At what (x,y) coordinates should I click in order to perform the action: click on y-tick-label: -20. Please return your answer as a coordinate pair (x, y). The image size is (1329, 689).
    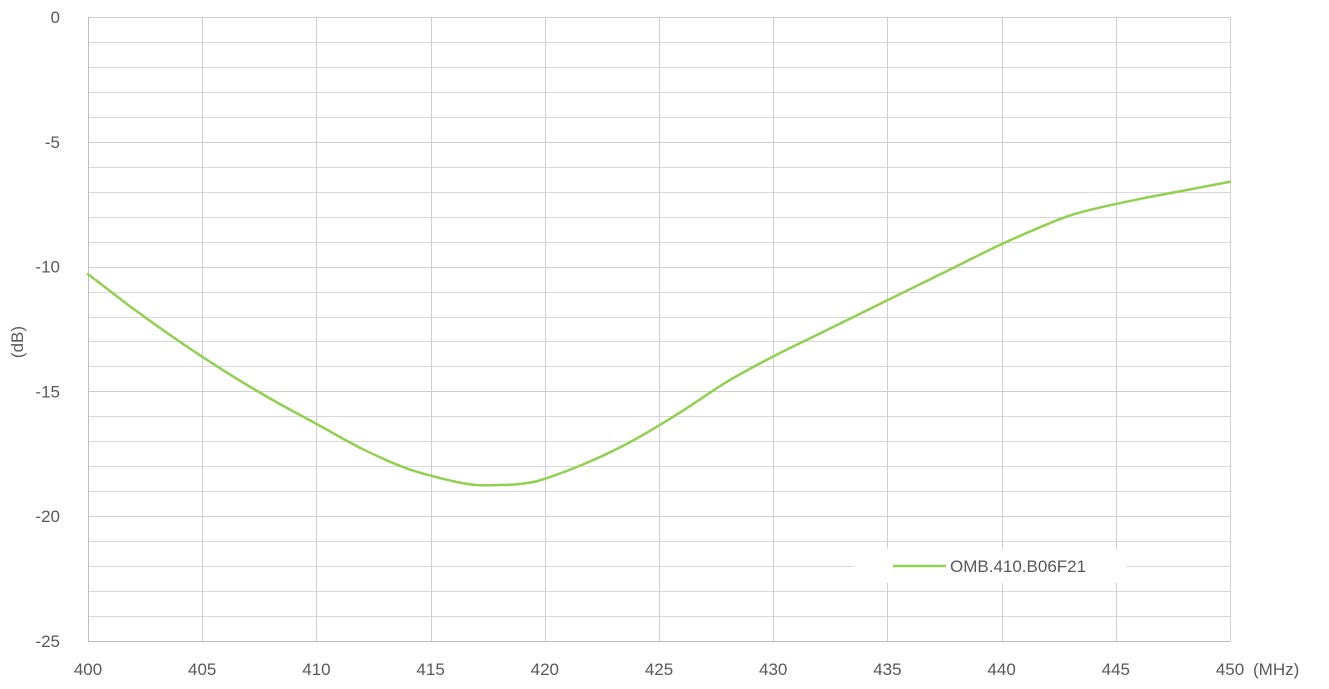
    Looking at the image, I should click on (47, 516).